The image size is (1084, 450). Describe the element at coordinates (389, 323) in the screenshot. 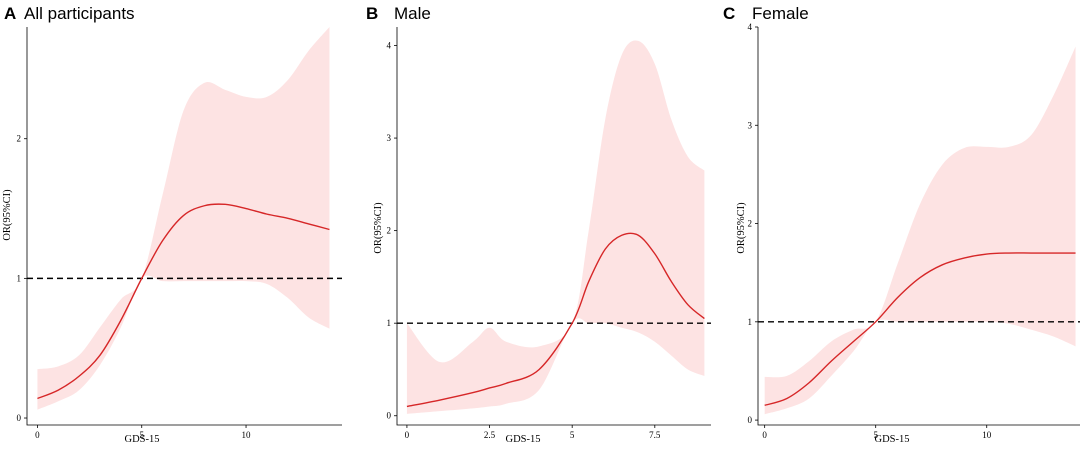

I see `panel-b-y-tick-label: 1` at that location.